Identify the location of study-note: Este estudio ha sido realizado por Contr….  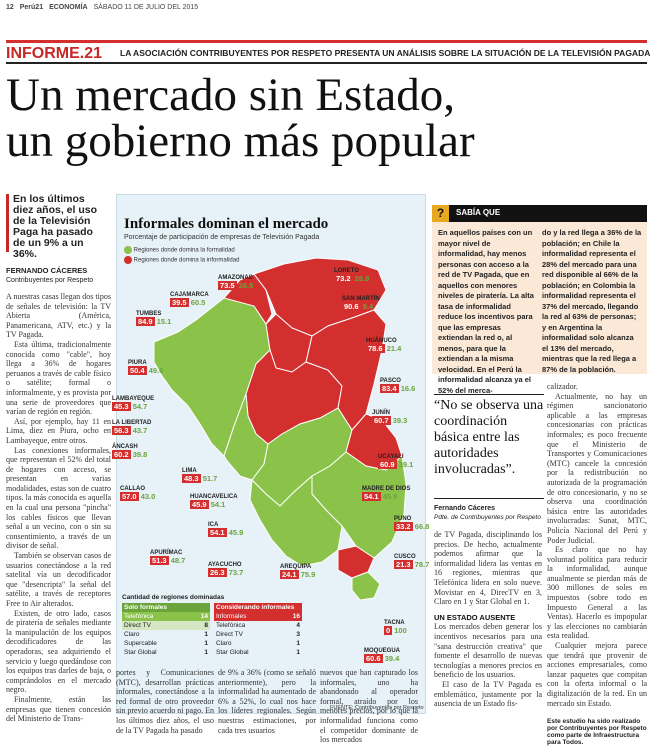
(597, 732).